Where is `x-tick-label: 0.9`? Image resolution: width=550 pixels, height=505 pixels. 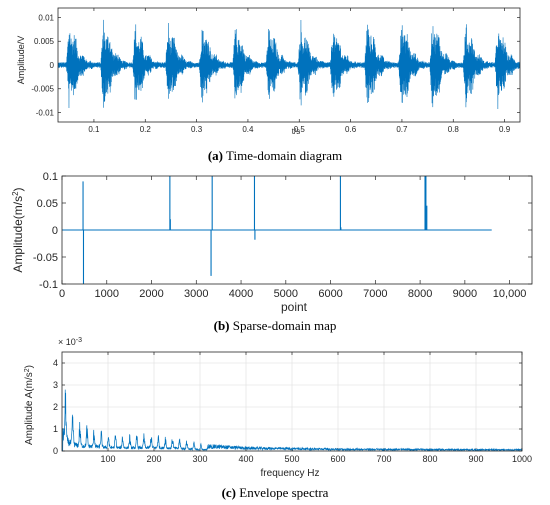
x-tick-label: 0.9 is located at coordinates (505, 129).